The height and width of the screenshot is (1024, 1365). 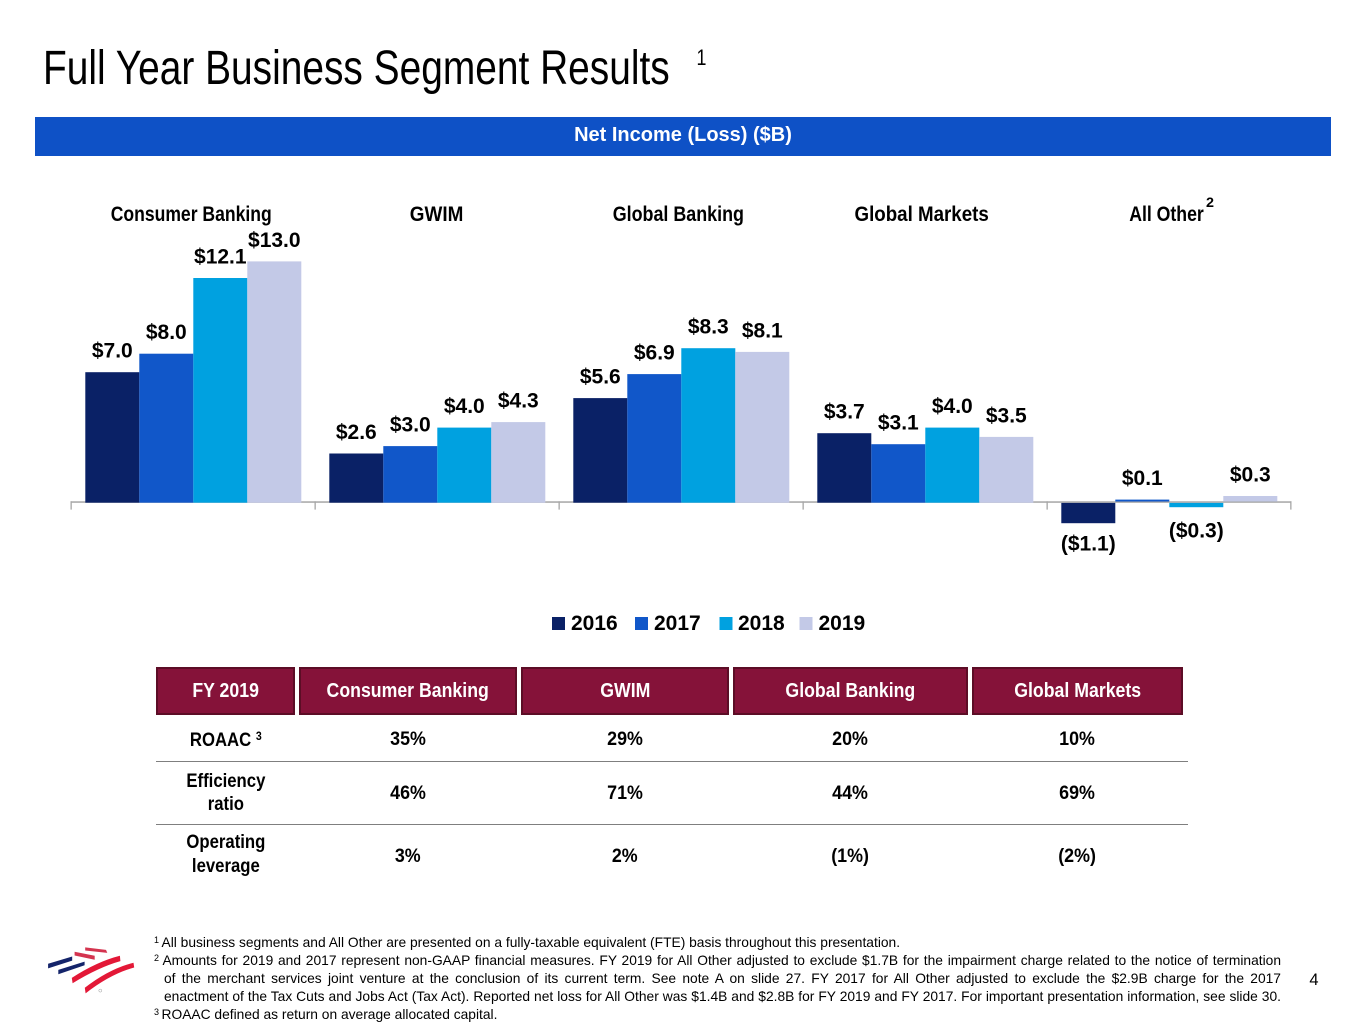 I want to click on svg-text: 2016, so click(x=594, y=623).